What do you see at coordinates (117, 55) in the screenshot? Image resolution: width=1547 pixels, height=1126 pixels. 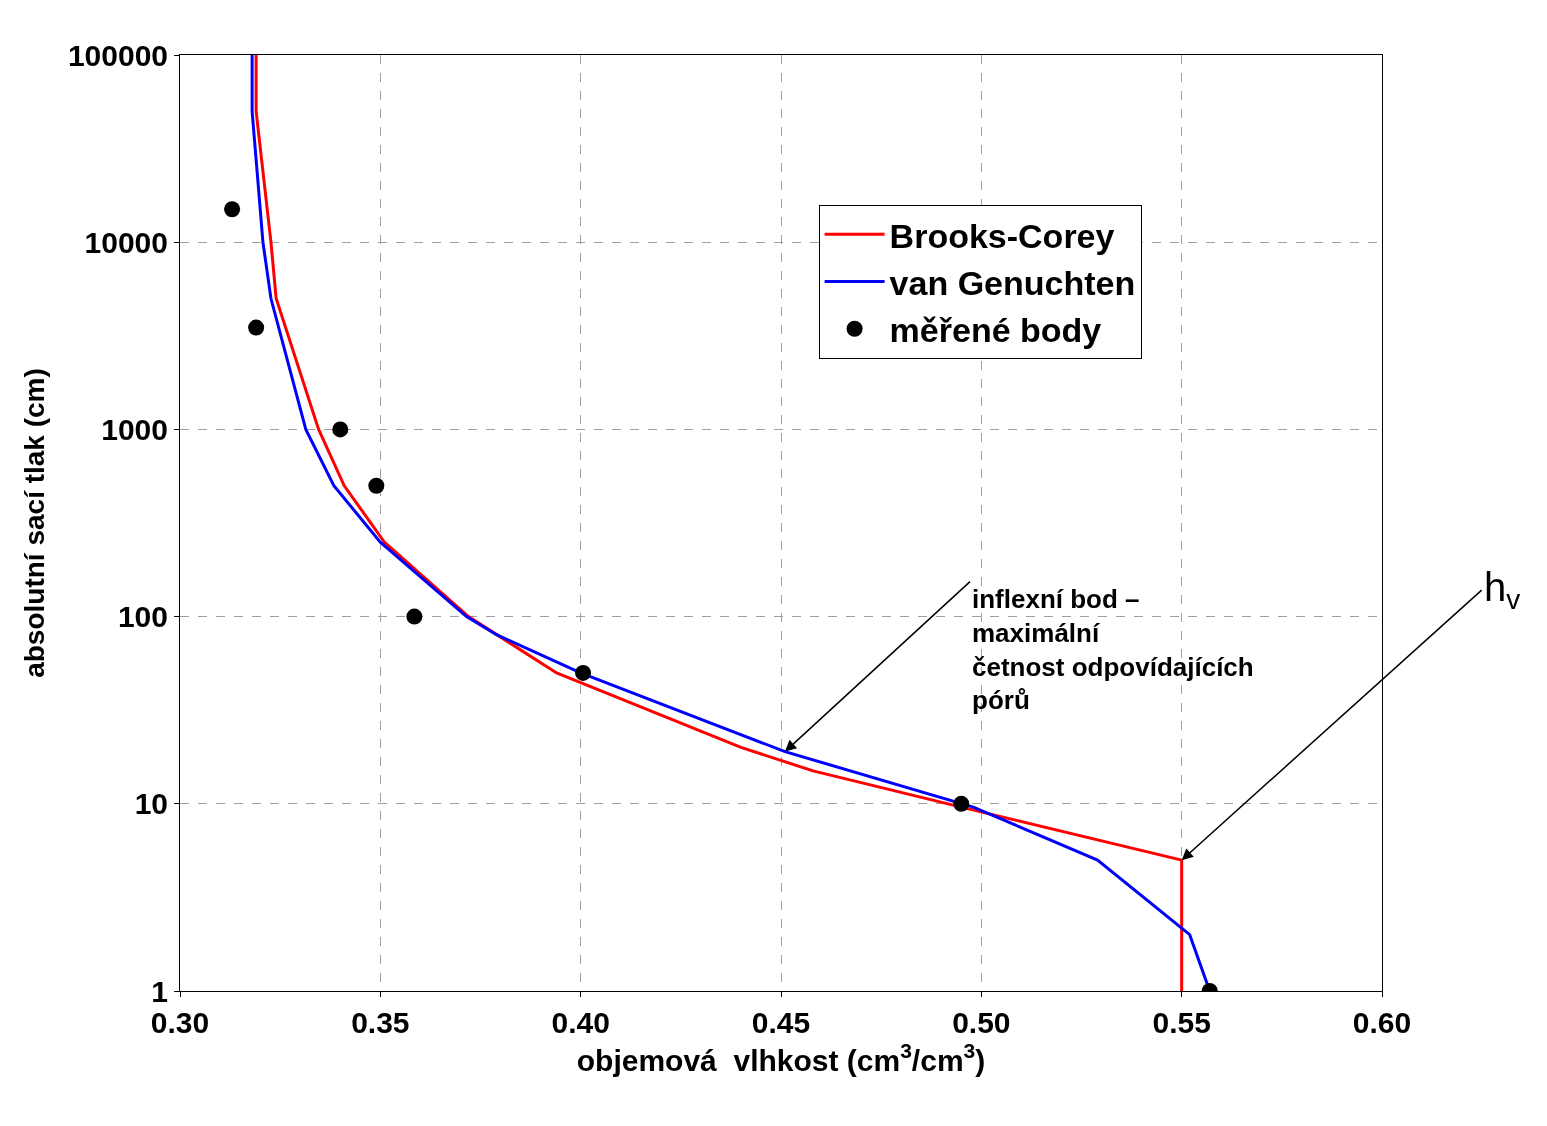 I see `y-tick-label: 100000` at bounding box center [117, 55].